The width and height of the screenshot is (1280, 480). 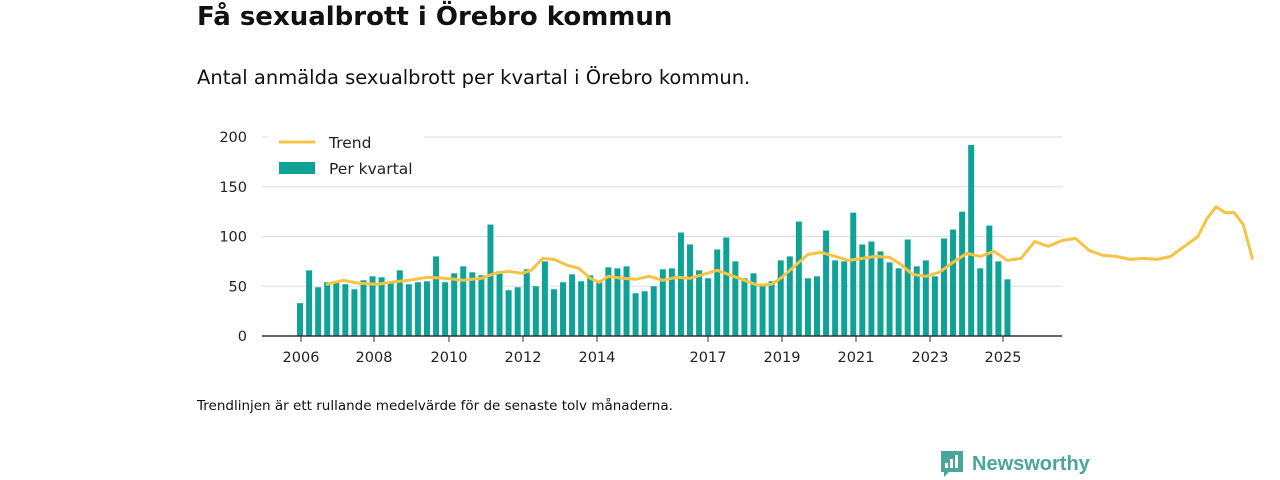 I want to click on x-tick-label-2025: 2025, so click(x=1003, y=358).